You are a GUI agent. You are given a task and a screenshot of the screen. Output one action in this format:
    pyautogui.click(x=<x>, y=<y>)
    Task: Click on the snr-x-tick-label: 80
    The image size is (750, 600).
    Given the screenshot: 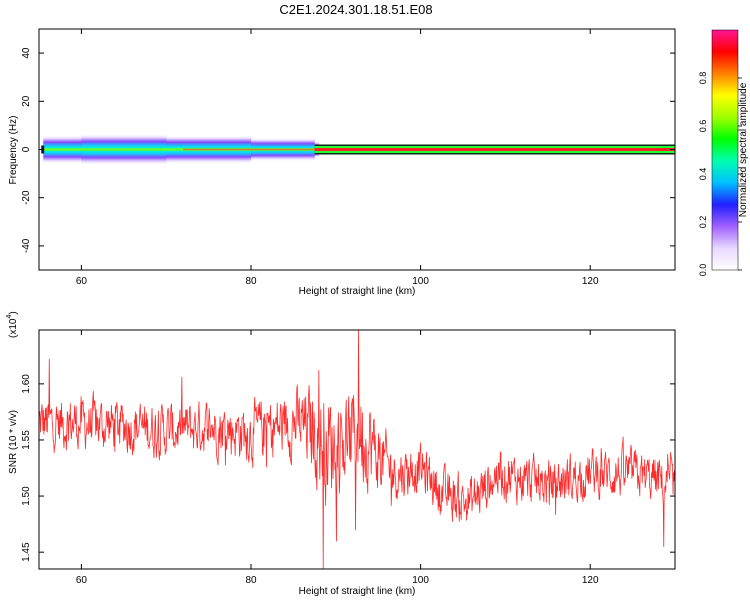 What is the action you would take?
    pyautogui.click(x=251, y=580)
    